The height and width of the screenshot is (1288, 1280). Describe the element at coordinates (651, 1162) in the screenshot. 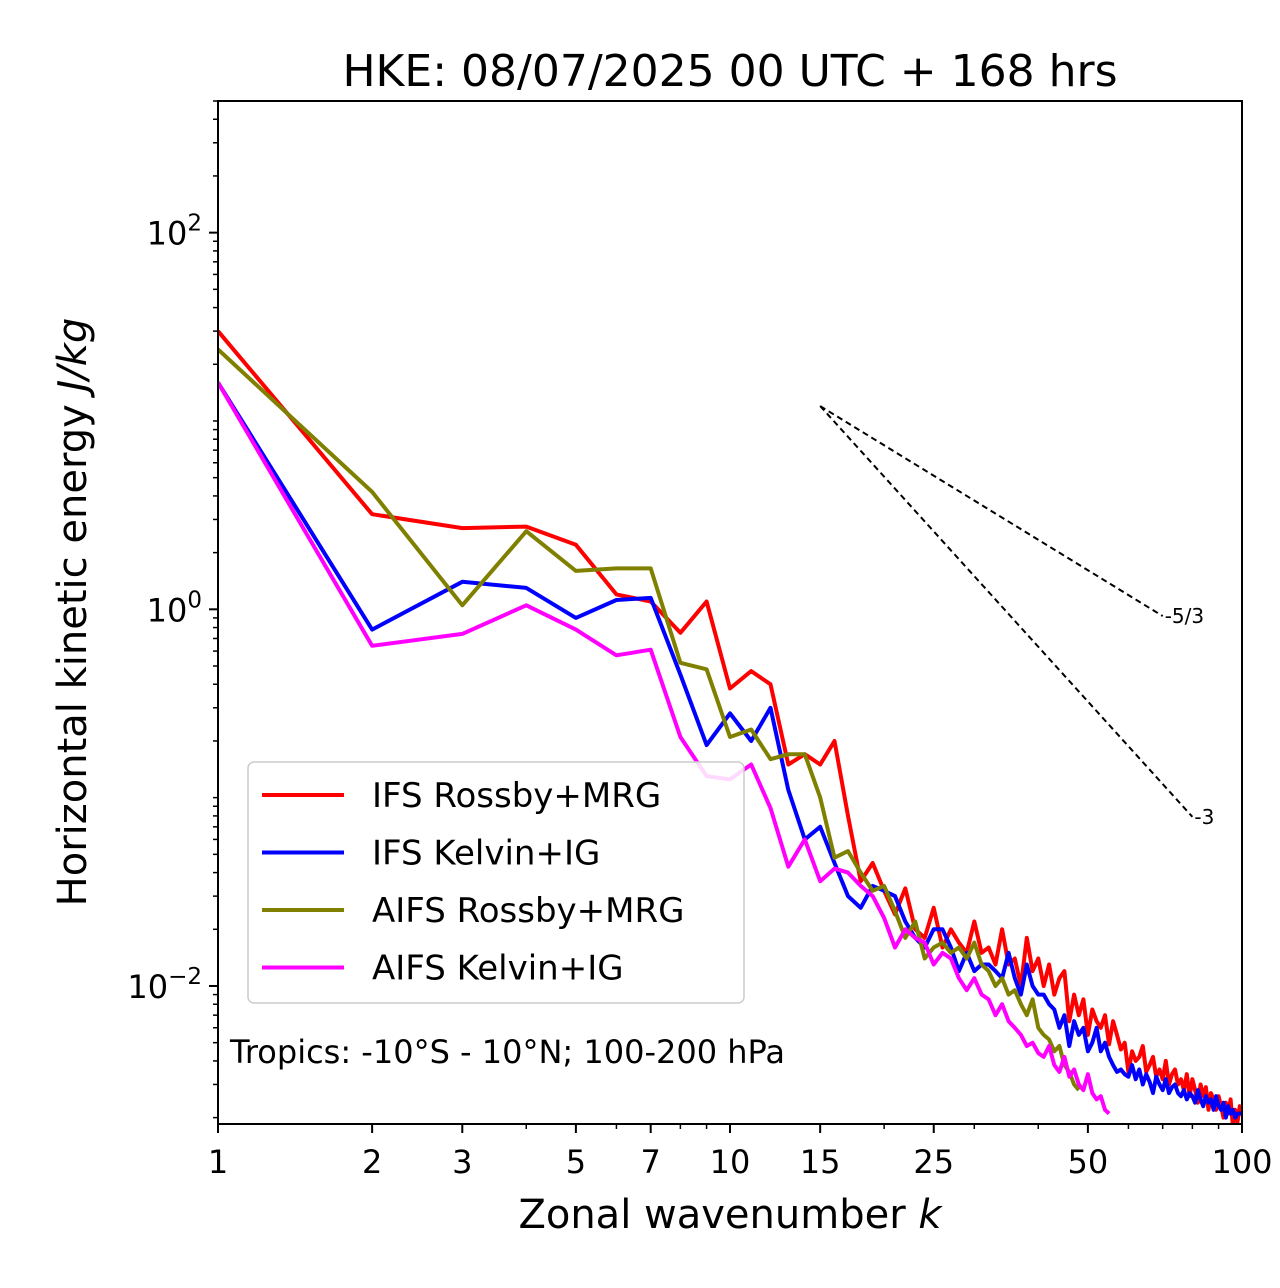

I see `x-tick-label: 7` at that location.